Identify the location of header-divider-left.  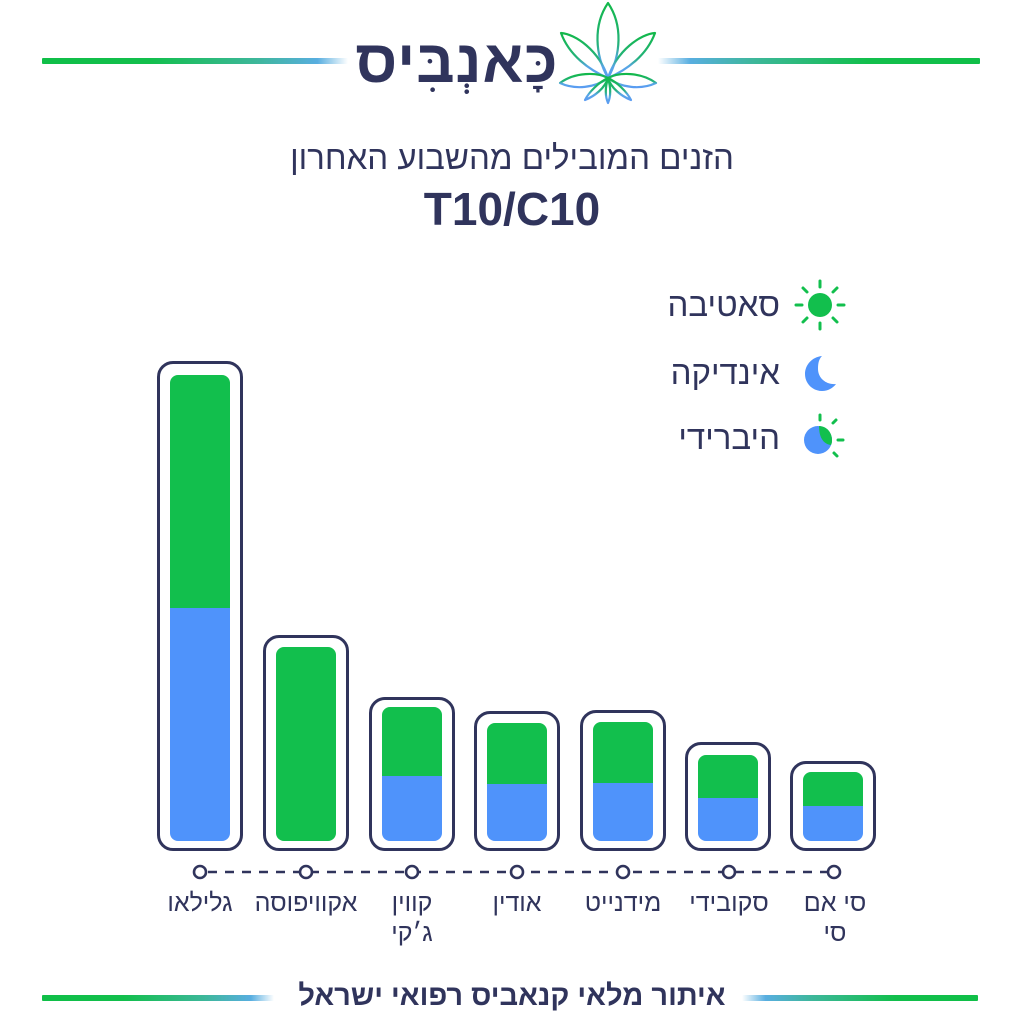
(195, 61).